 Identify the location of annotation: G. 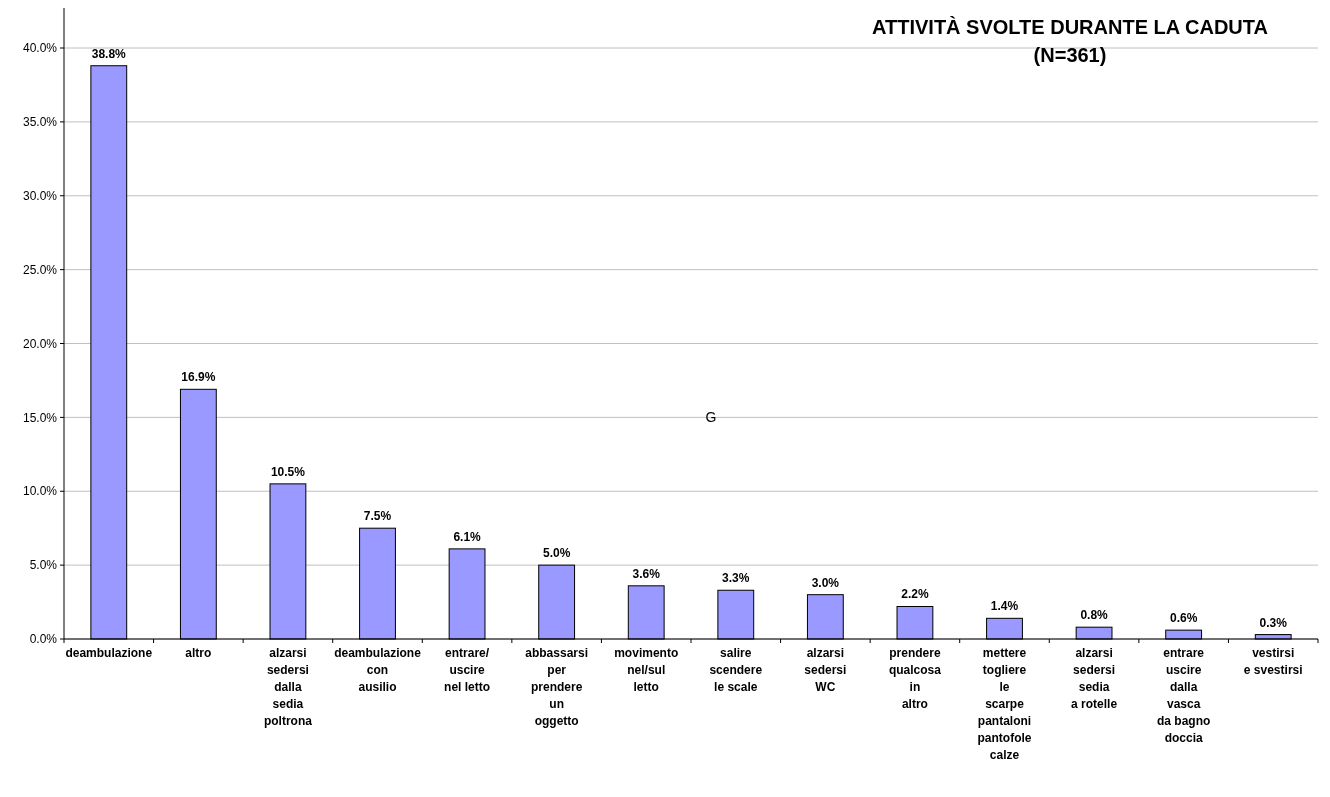
(711, 417).